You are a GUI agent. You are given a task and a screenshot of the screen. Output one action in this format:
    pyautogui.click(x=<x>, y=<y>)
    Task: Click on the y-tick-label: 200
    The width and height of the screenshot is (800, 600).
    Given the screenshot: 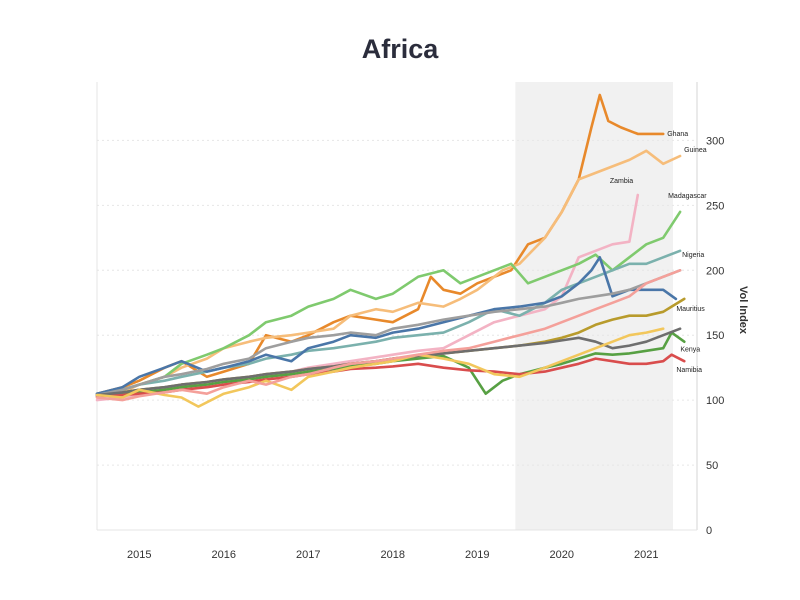 What is the action you would take?
    pyautogui.click(x=715, y=271)
    